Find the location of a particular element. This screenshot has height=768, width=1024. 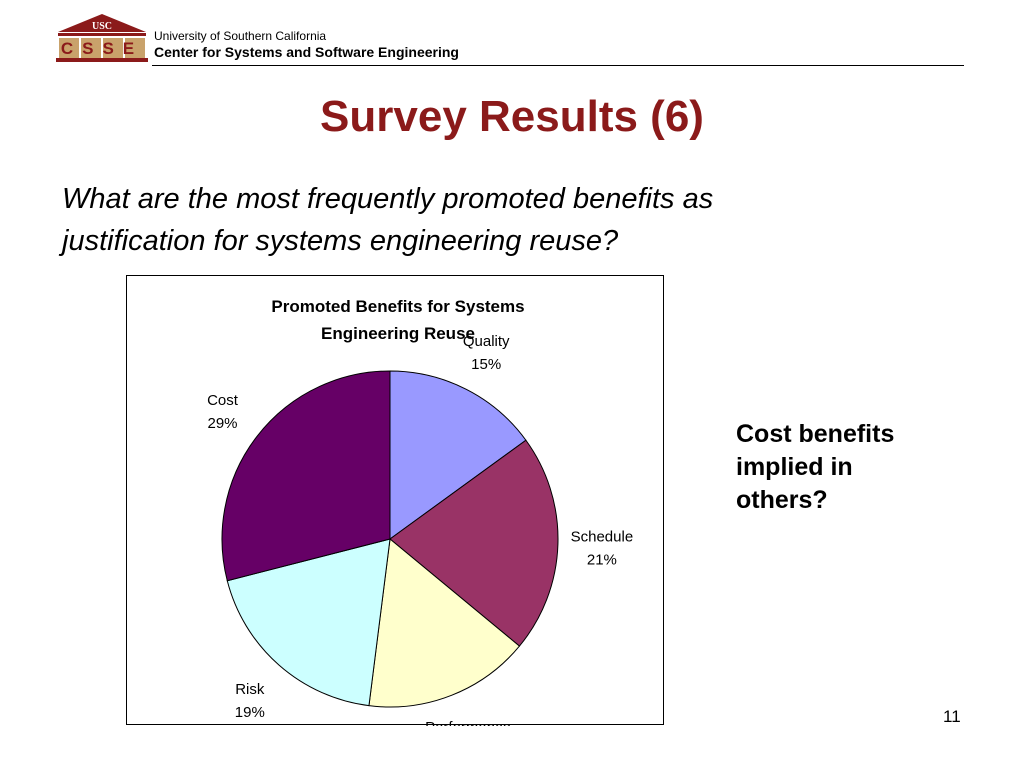

university-name: University of Southern California is located at coordinates (240, 36).